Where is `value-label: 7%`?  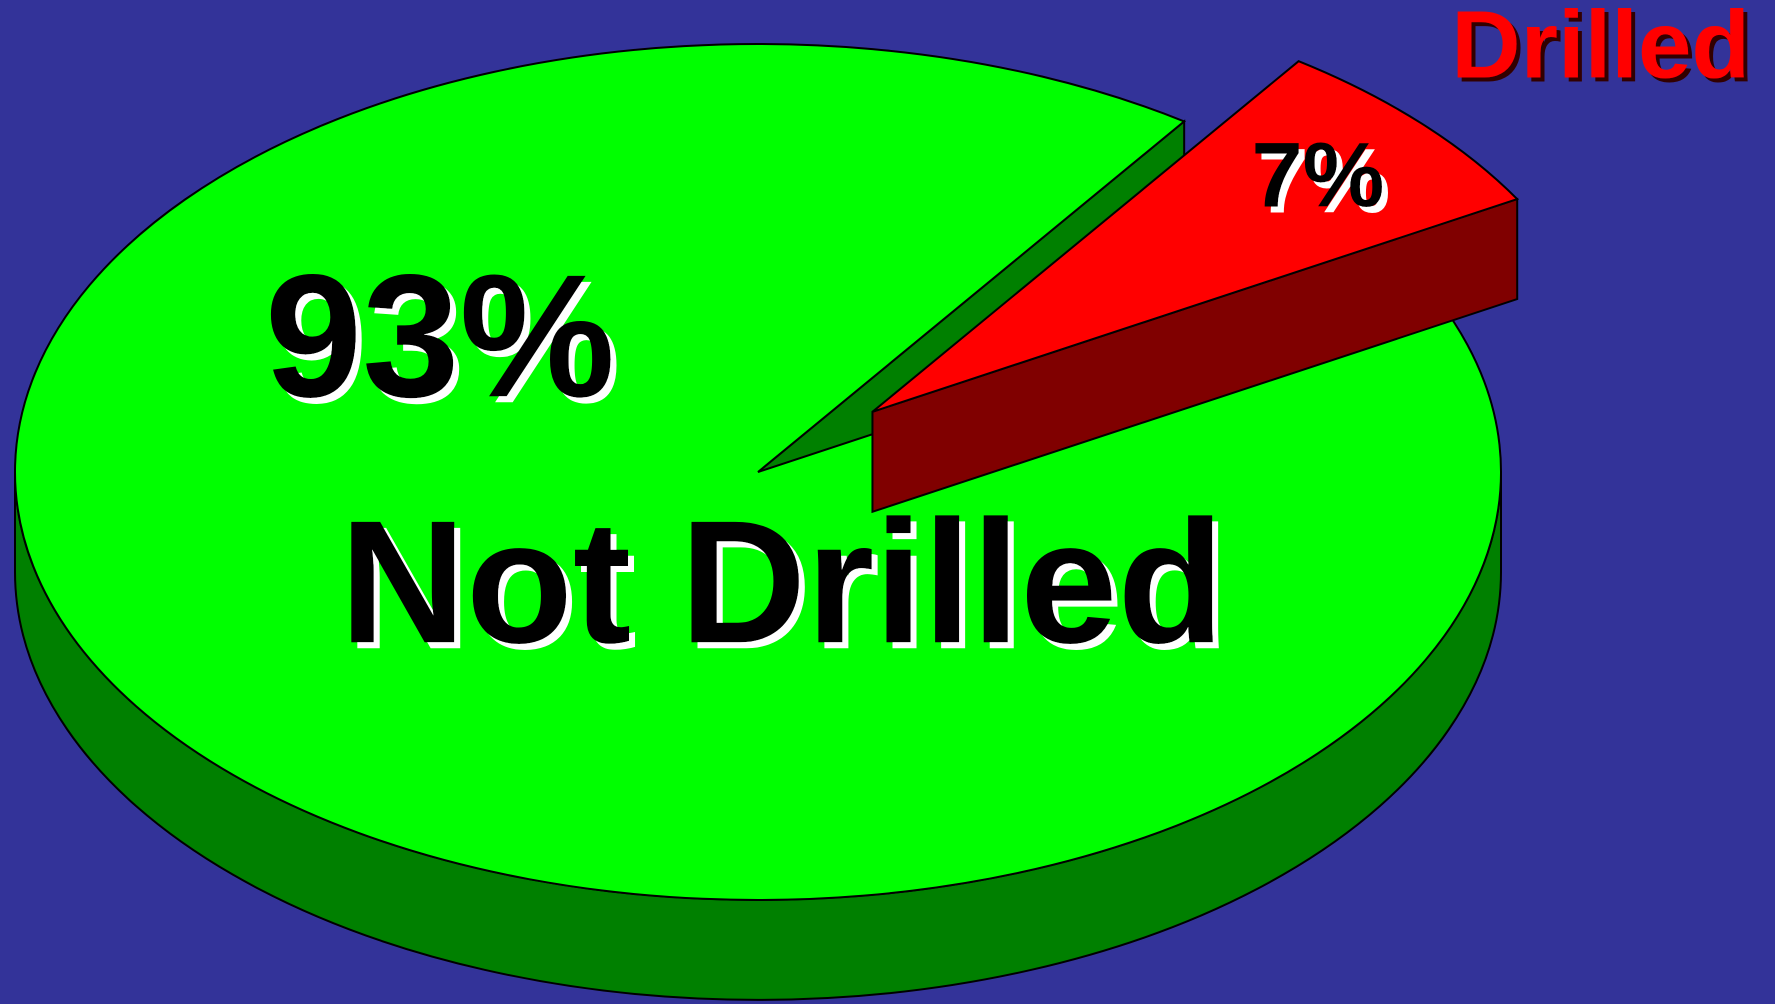 value-label: 7% is located at coordinates (1318, 175).